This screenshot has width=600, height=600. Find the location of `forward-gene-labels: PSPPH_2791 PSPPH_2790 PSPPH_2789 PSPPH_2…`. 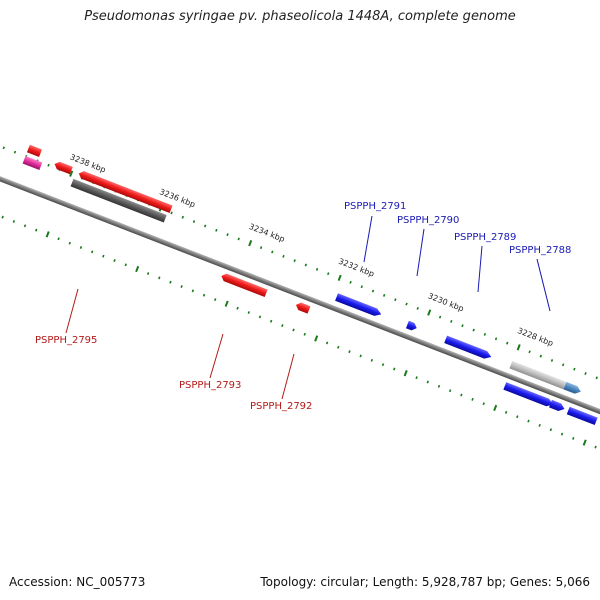

forward-gene-labels: PSPPH_2791 PSPPH_2790 PSPPH_2789 PSPPH_2… is located at coordinates (457, 256).